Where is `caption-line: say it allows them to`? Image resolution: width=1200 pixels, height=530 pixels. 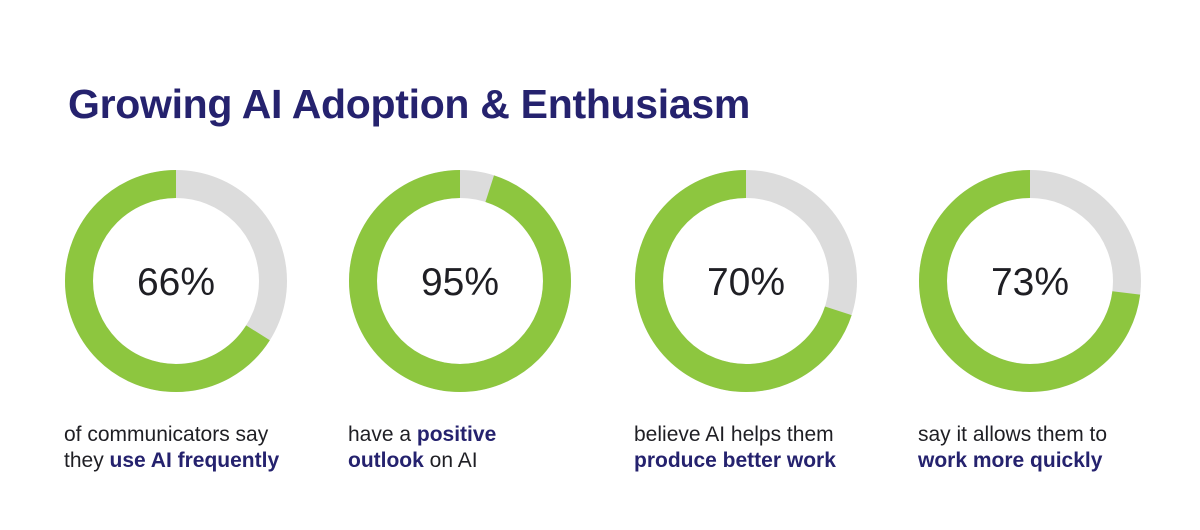 caption-line: say it allows them to is located at coordinates (1049, 435).